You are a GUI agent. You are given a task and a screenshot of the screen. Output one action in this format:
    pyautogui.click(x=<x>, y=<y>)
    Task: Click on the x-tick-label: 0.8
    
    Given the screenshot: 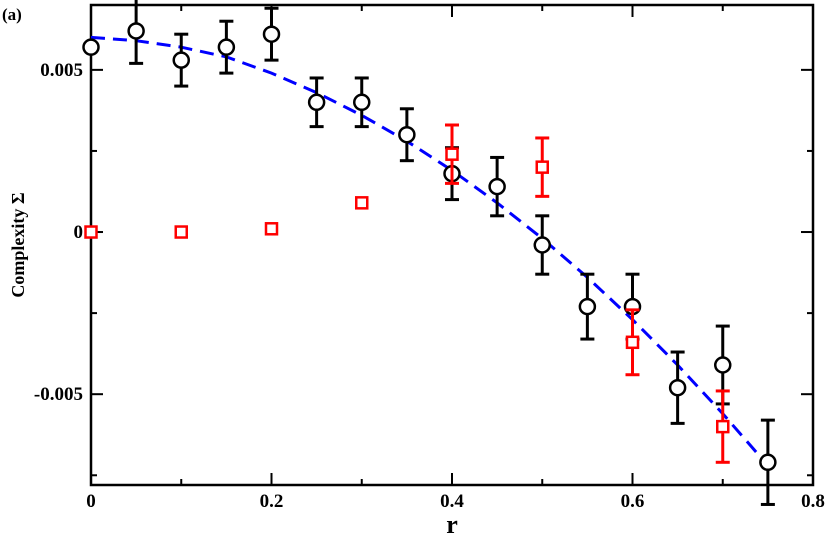 What is the action you would take?
    pyautogui.click(x=813, y=501)
    